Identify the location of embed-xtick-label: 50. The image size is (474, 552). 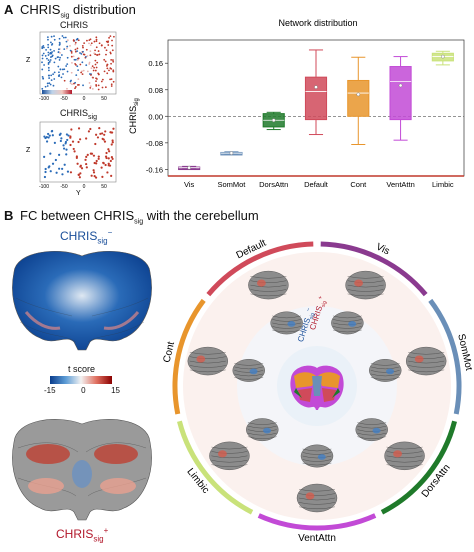
(104, 187).